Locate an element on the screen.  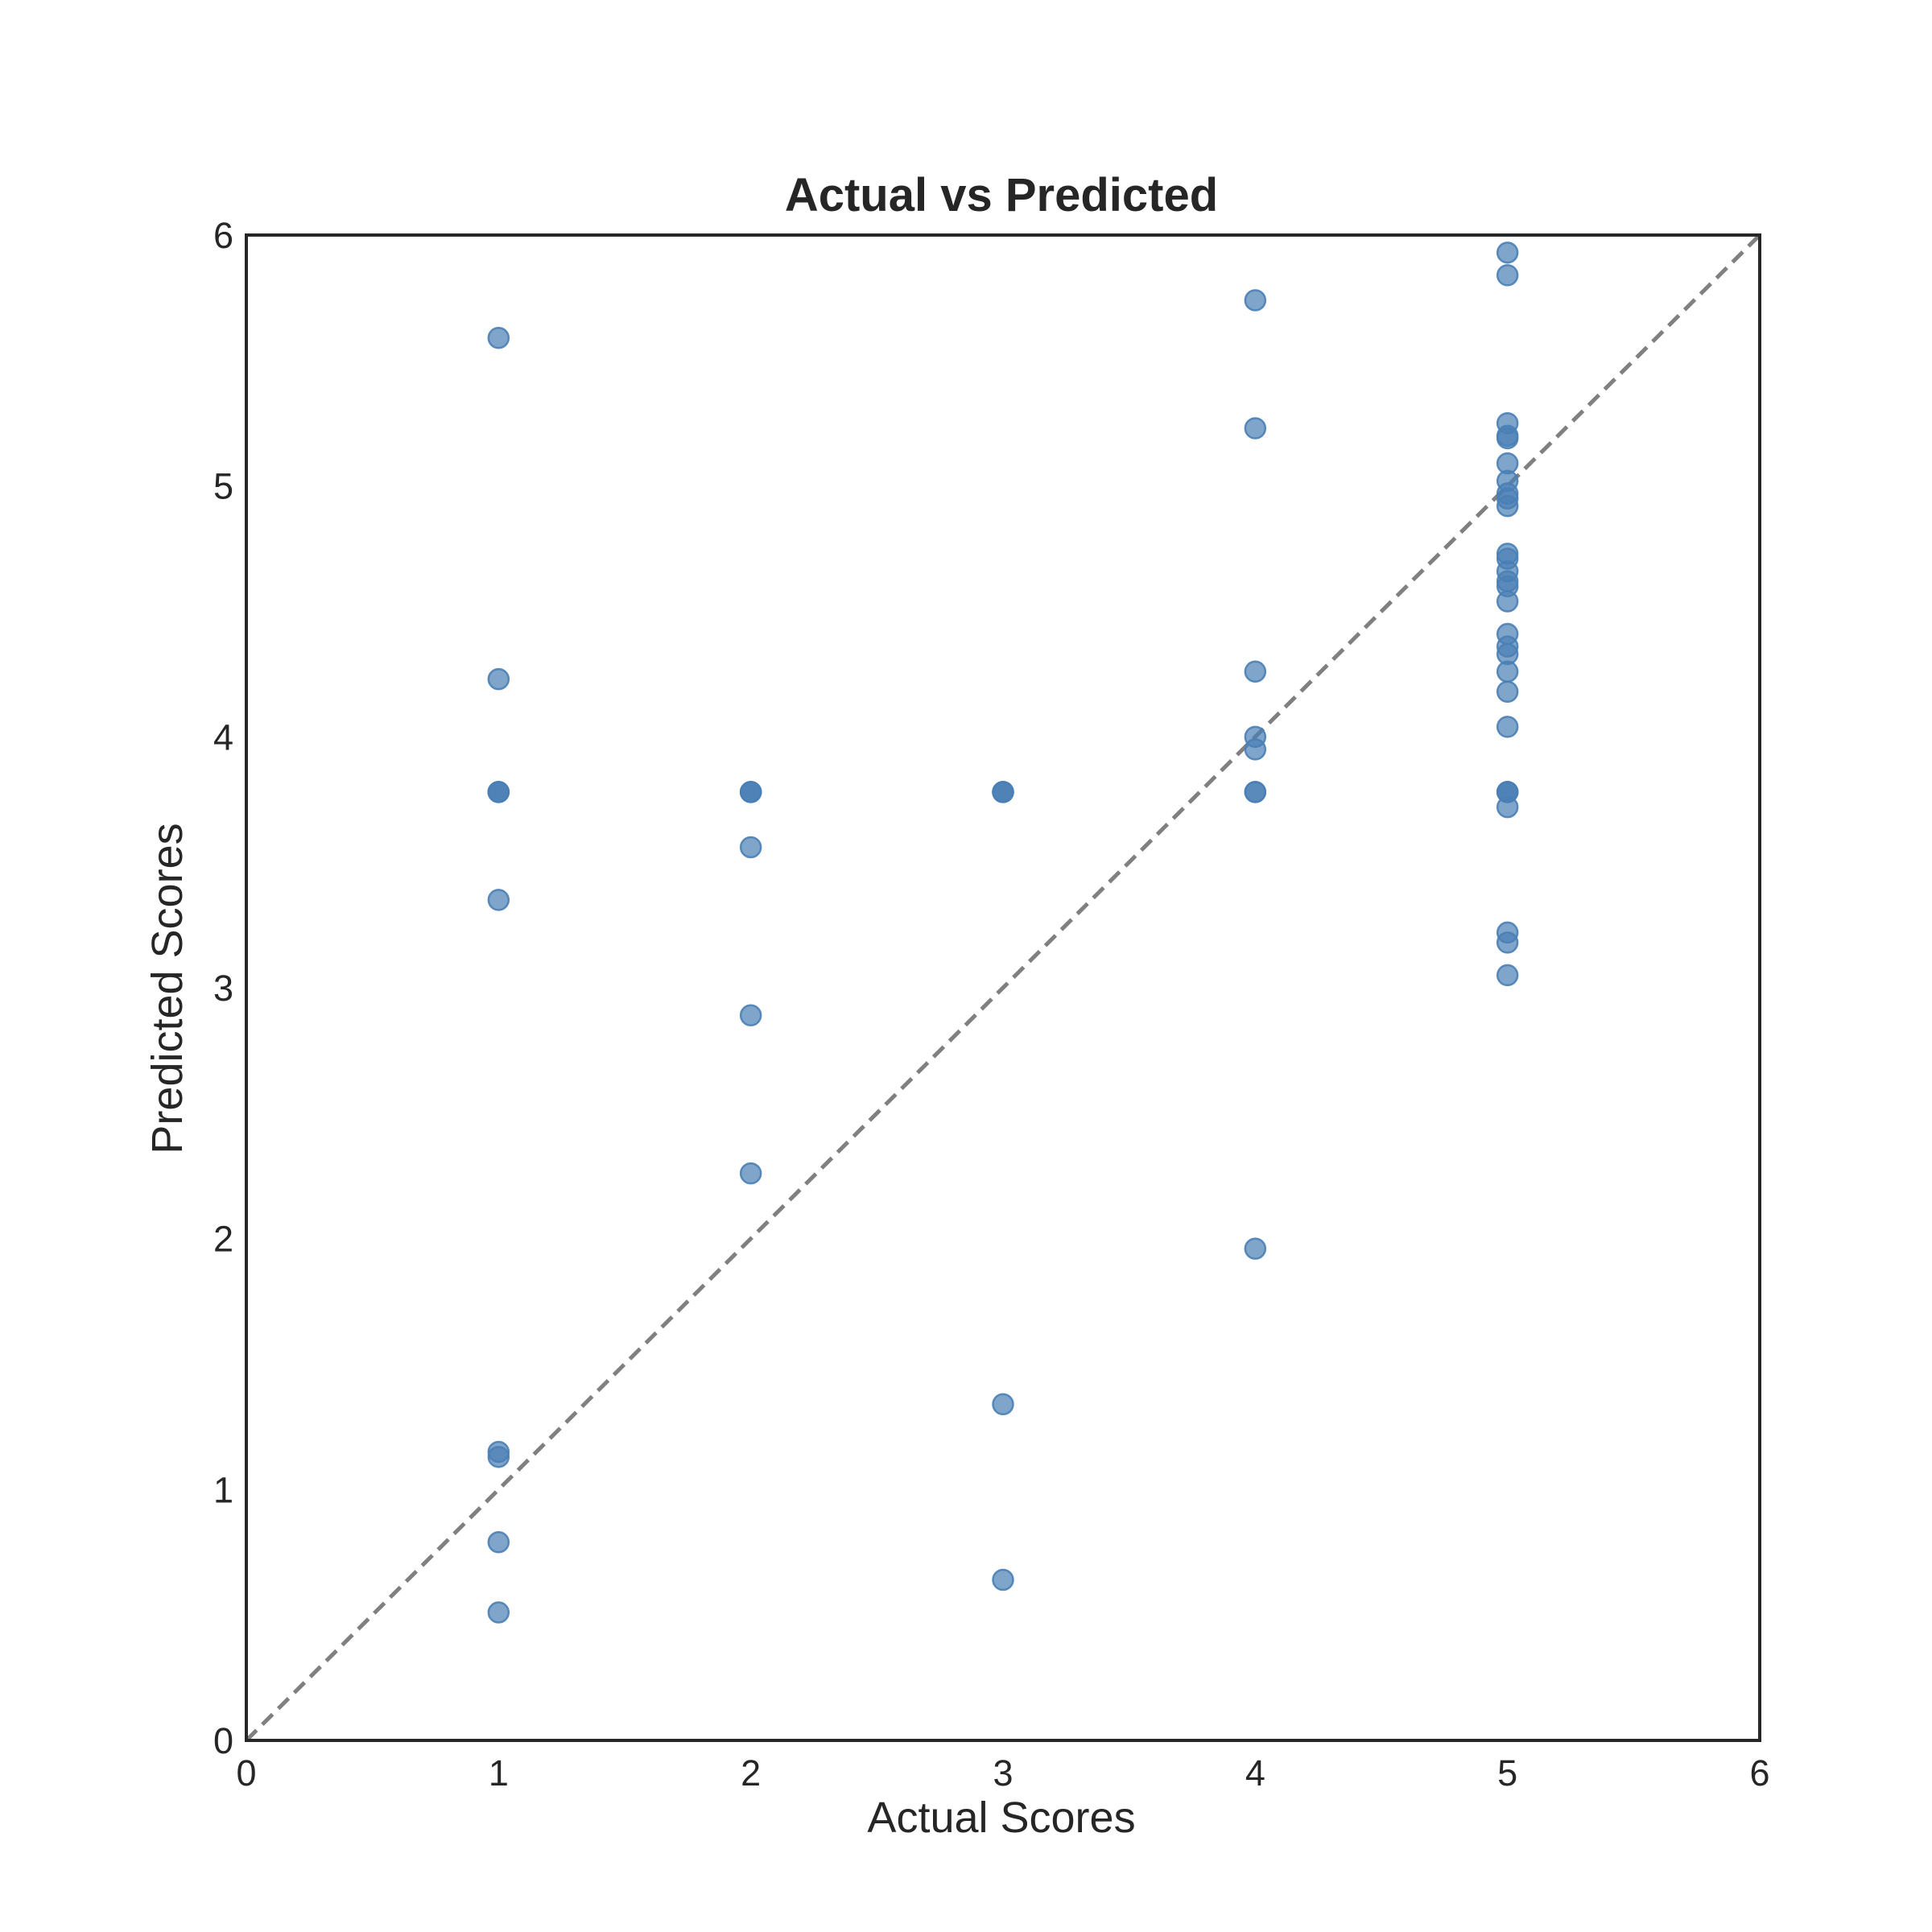
x-tick-label: 0 is located at coordinates (246, 1773).